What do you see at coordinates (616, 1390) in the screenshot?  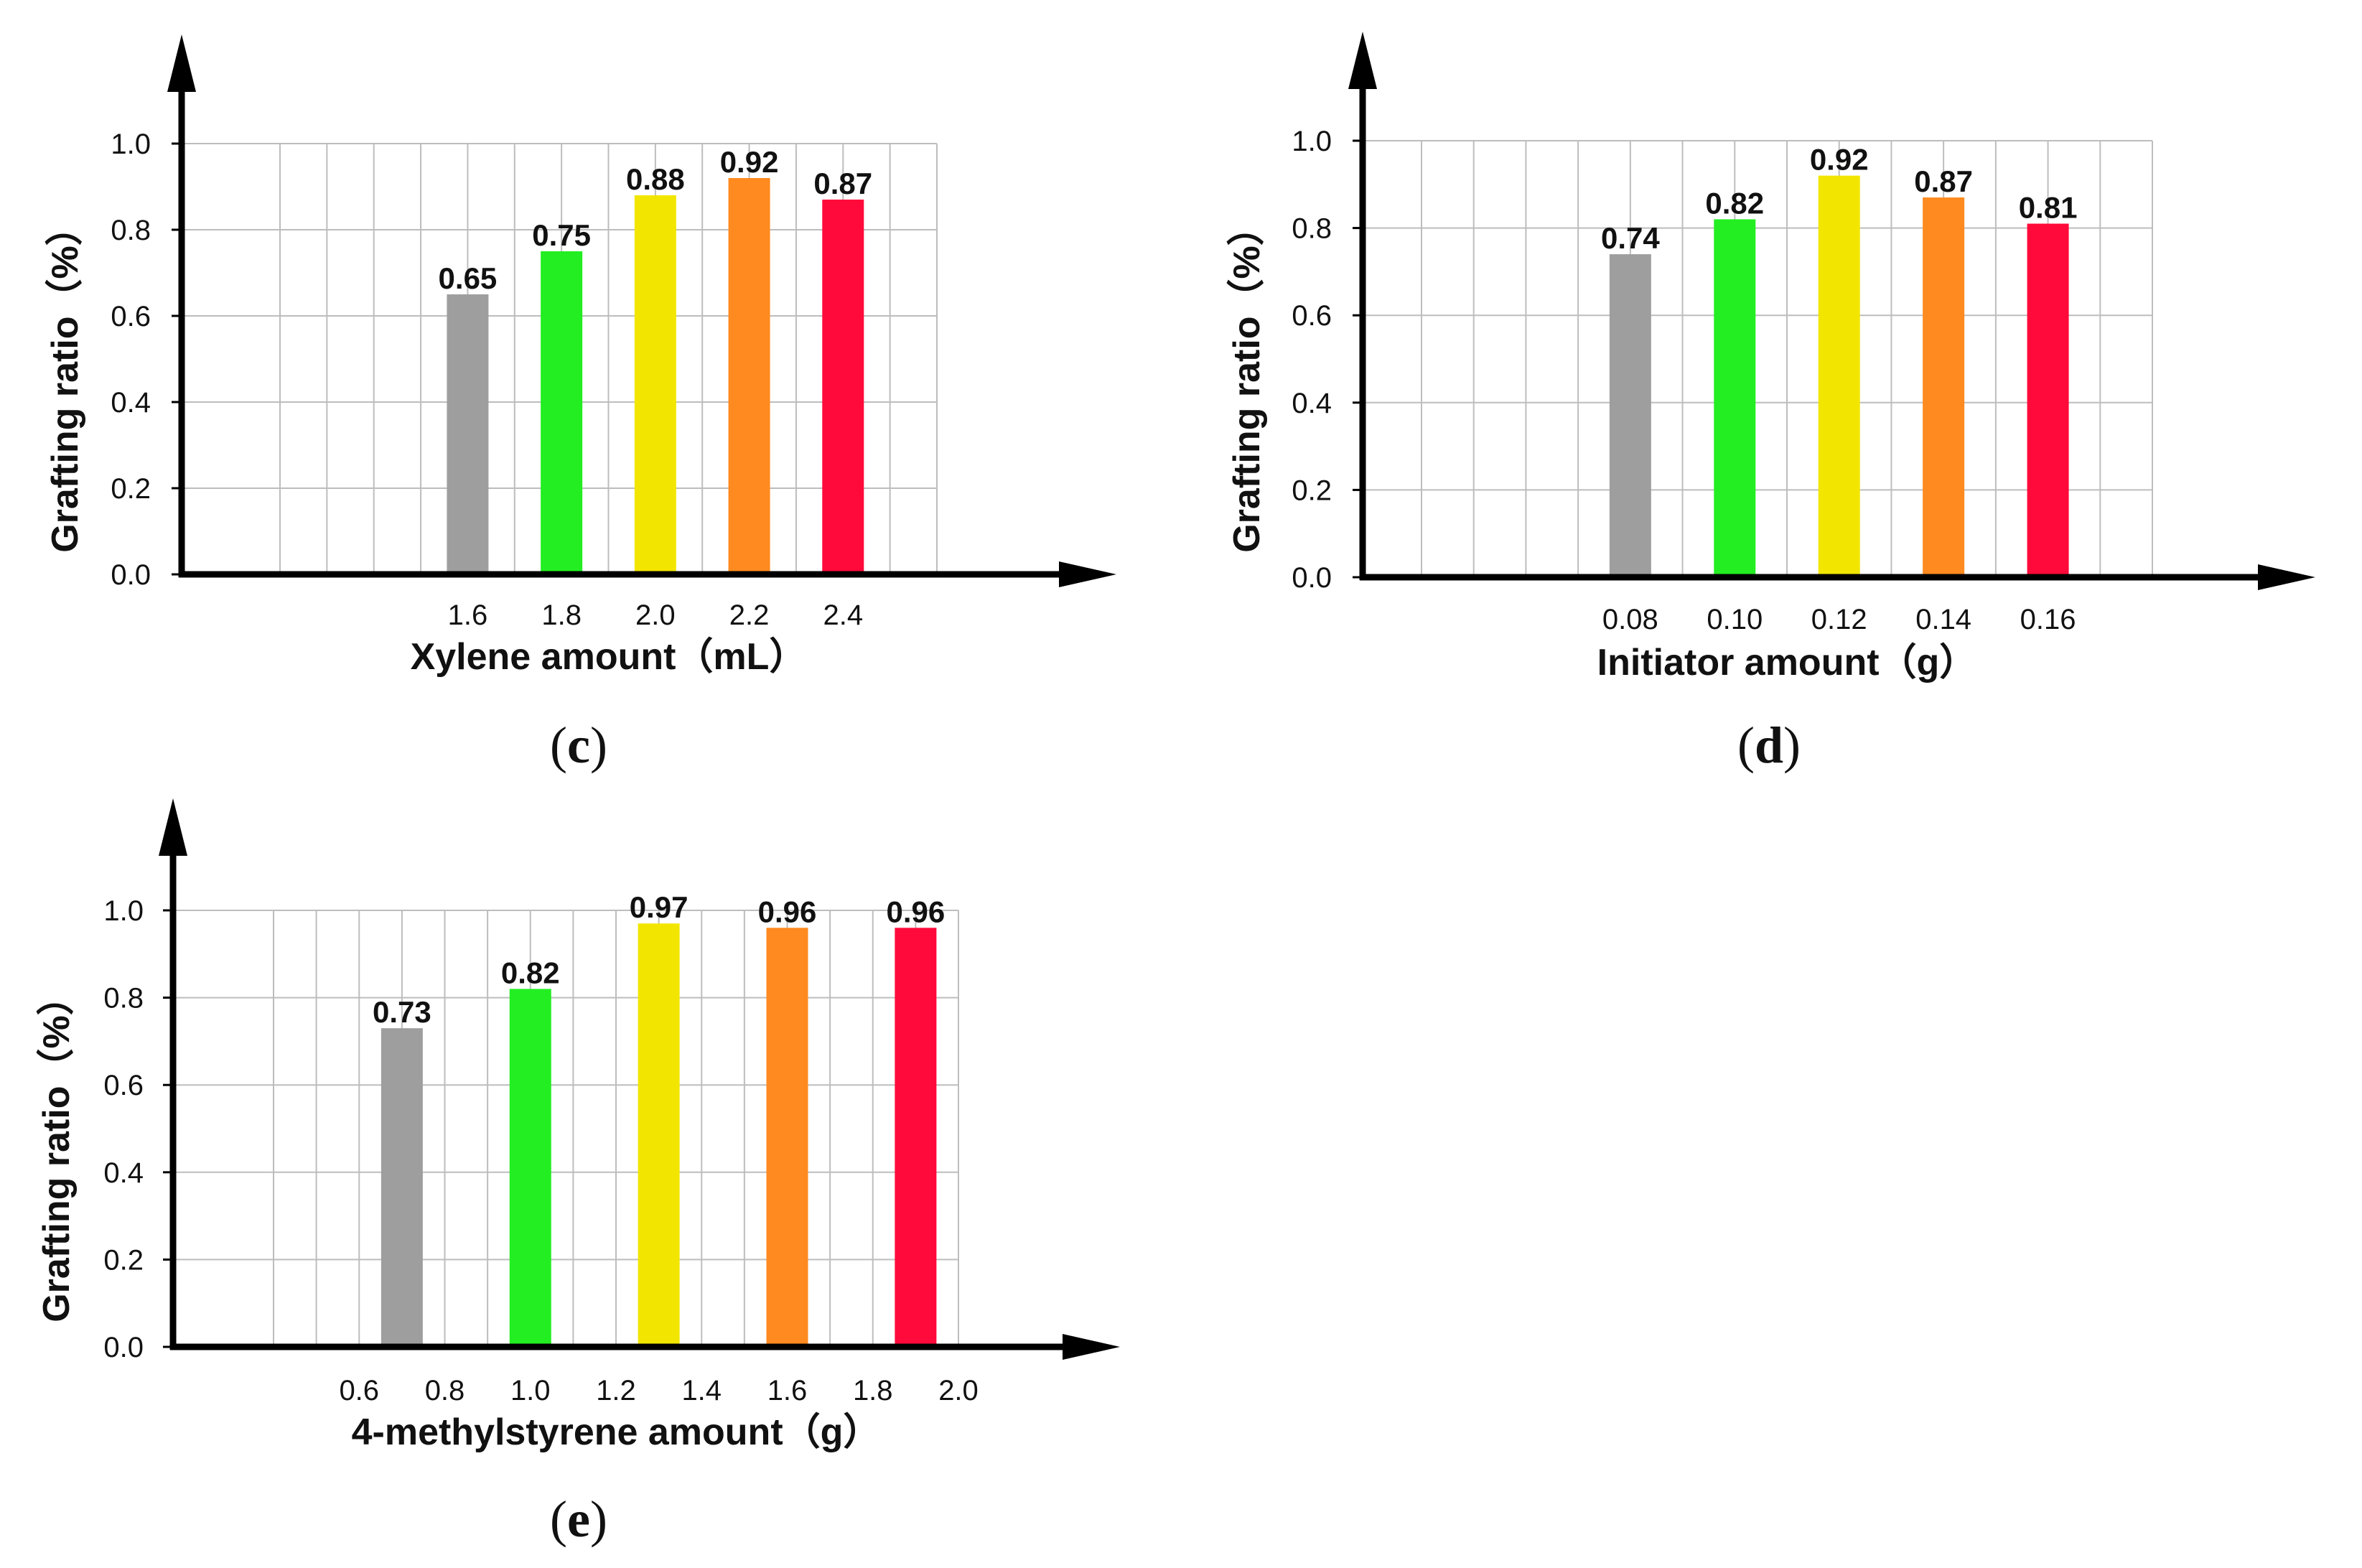 I see `x-tick-label: 1.2` at bounding box center [616, 1390].